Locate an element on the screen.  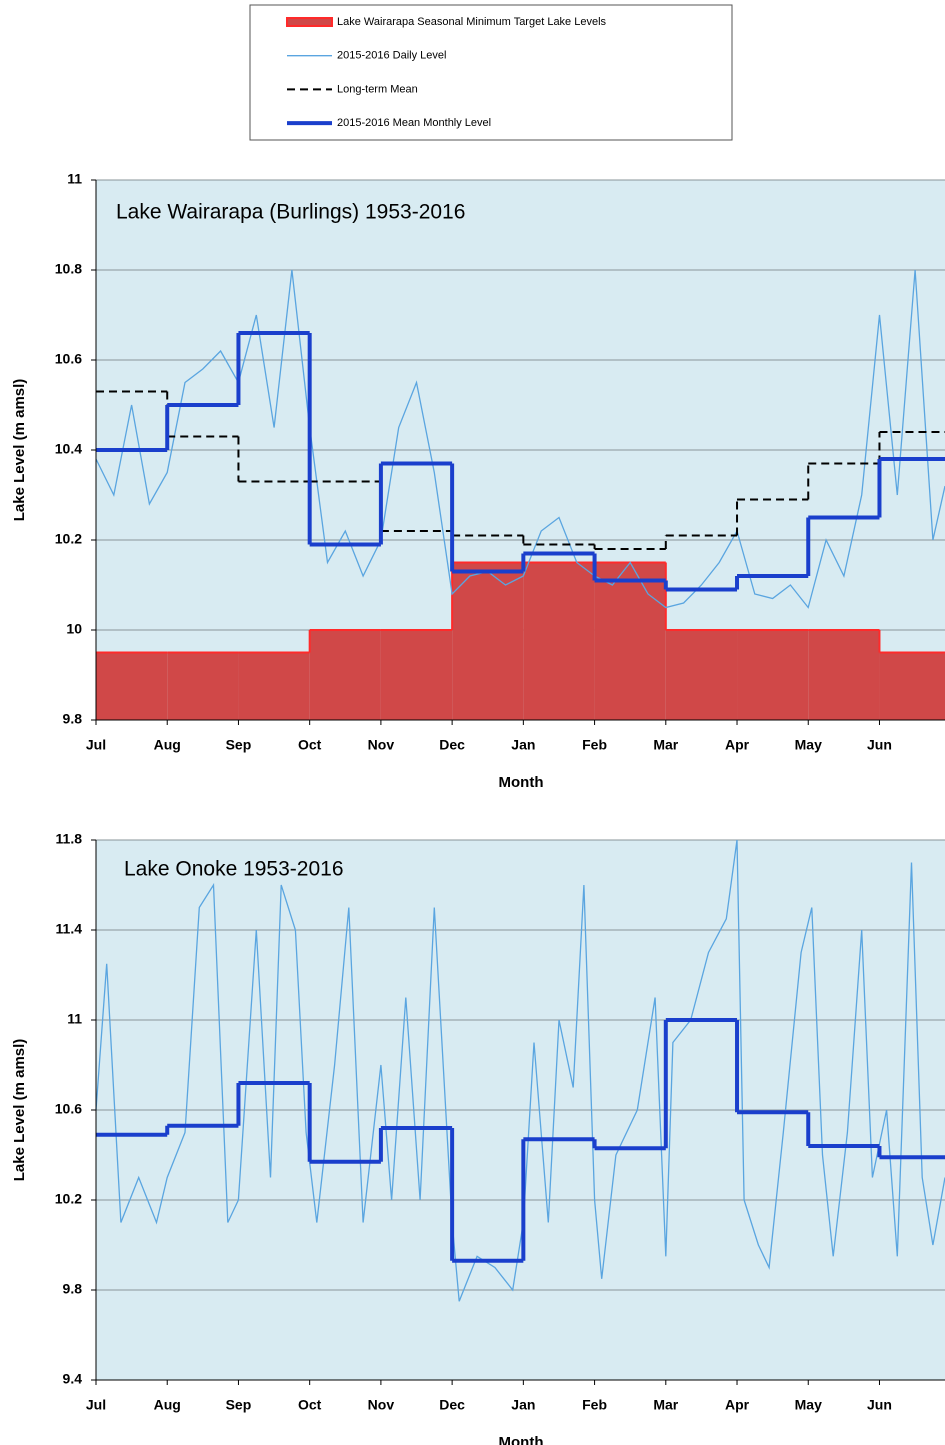
chart-title: Lake Wairarapa (Burlings) 1953-2016 is located at coordinates (290, 212).